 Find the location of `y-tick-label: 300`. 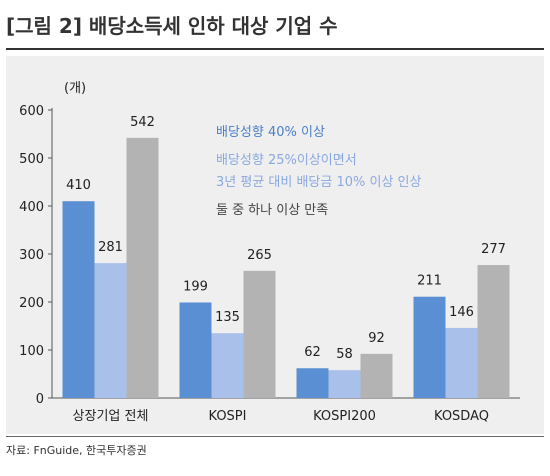

y-tick-label: 300 is located at coordinates (31, 255).